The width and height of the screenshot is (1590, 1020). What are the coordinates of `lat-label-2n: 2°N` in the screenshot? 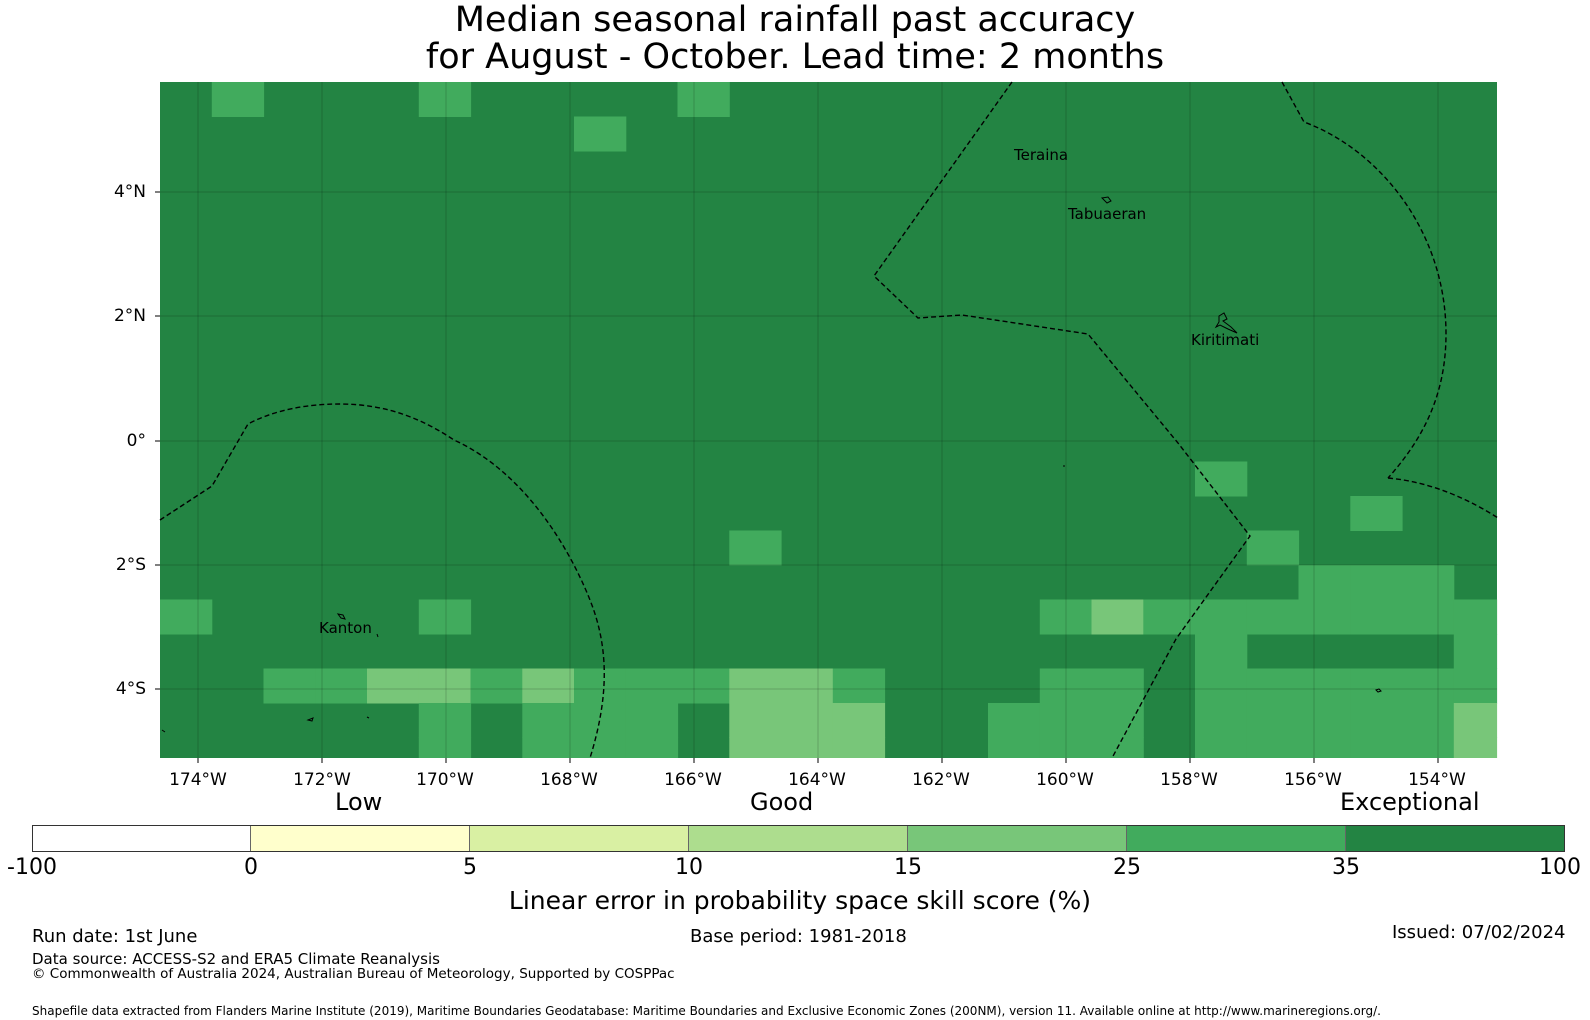 It's located at (129, 316).